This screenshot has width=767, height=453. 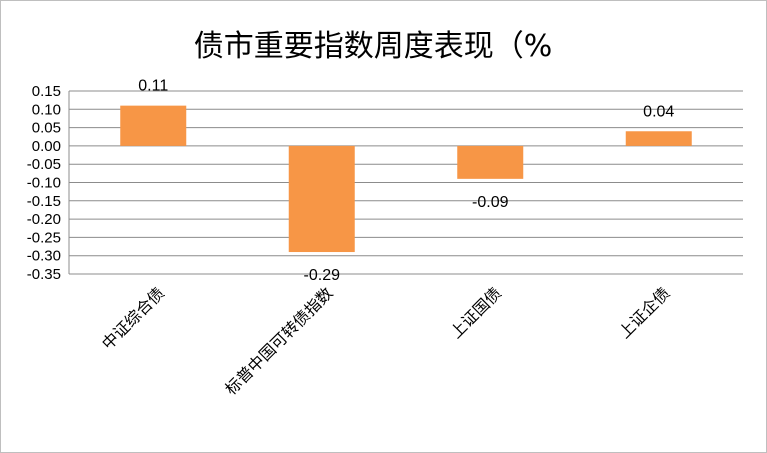 What do you see at coordinates (44, 274) in the screenshot?
I see `y-tick-label: -0.35` at bounding box center [44, 274].